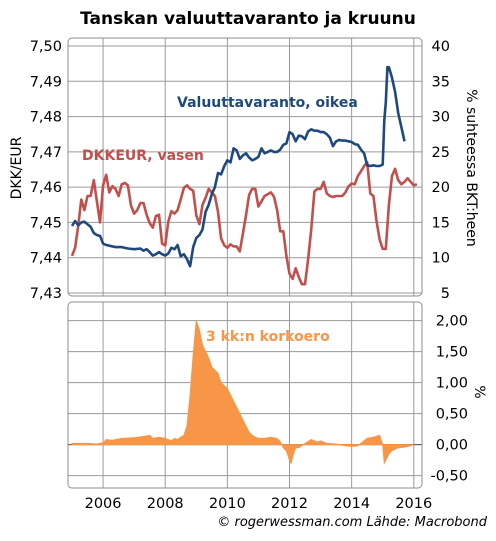 This screenshot has height=541, width=496. Describe the element at coordinates (227, 504) in the screenshot. I see `x-tick-label: 2010` at that location.